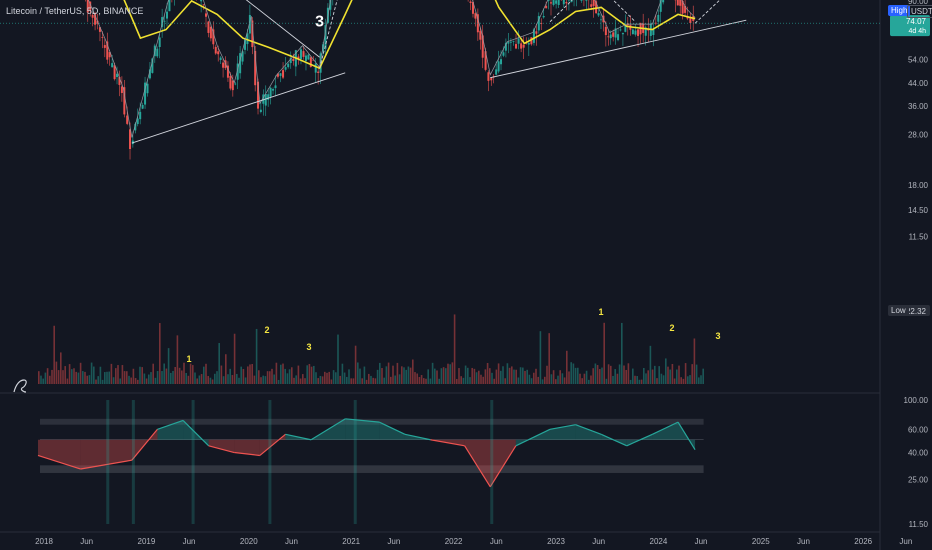 This screenshot has height=550, width=932. I want to click on low-value: 22.32, so click(916, 311).